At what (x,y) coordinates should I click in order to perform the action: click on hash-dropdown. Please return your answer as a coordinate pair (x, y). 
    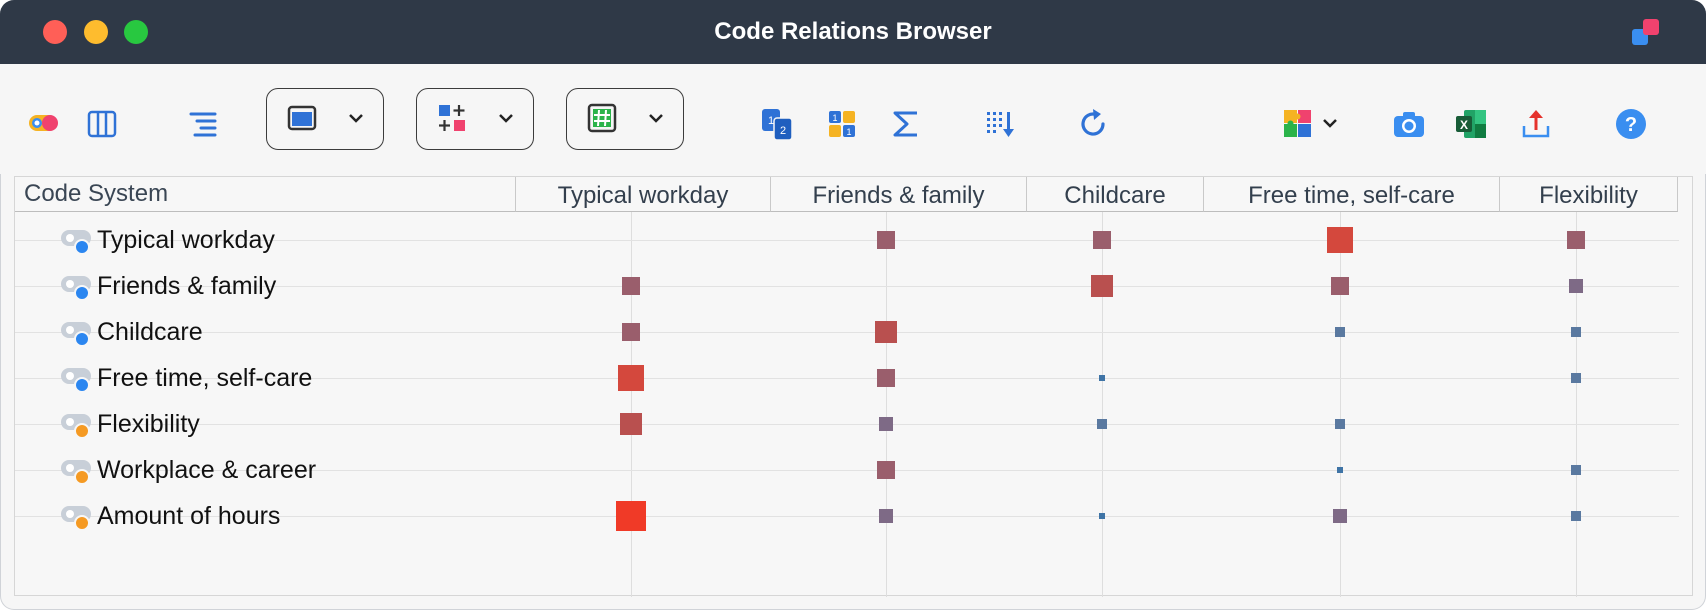
    Looking at the image, I should click on (625, 119).